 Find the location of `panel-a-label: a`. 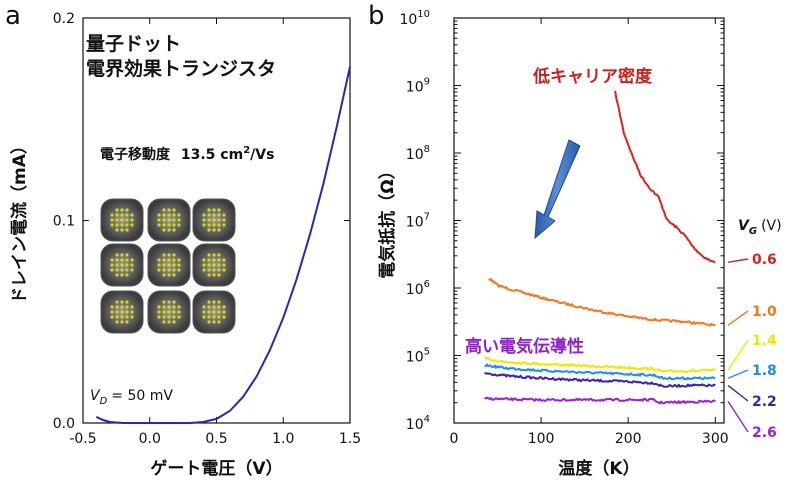

panel-a-label: a is located at coordinates (13, 16).